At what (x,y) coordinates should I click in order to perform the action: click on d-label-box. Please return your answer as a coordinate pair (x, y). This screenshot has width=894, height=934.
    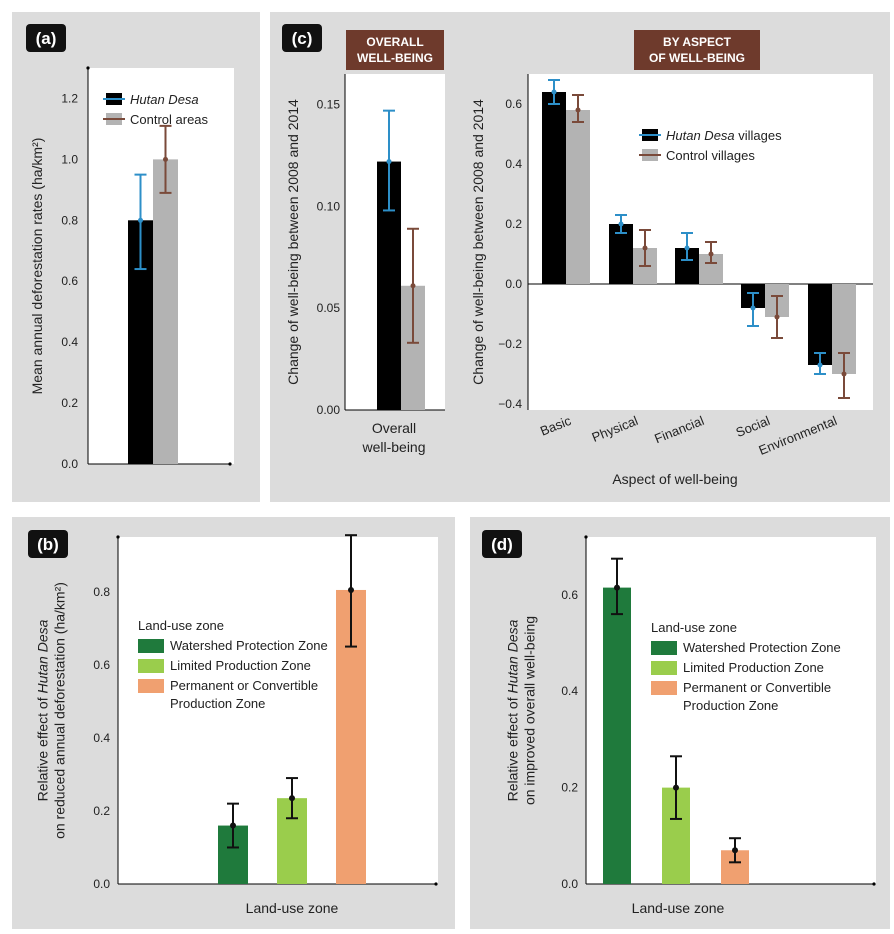
    Looking at the image, I should click on (502, 544).